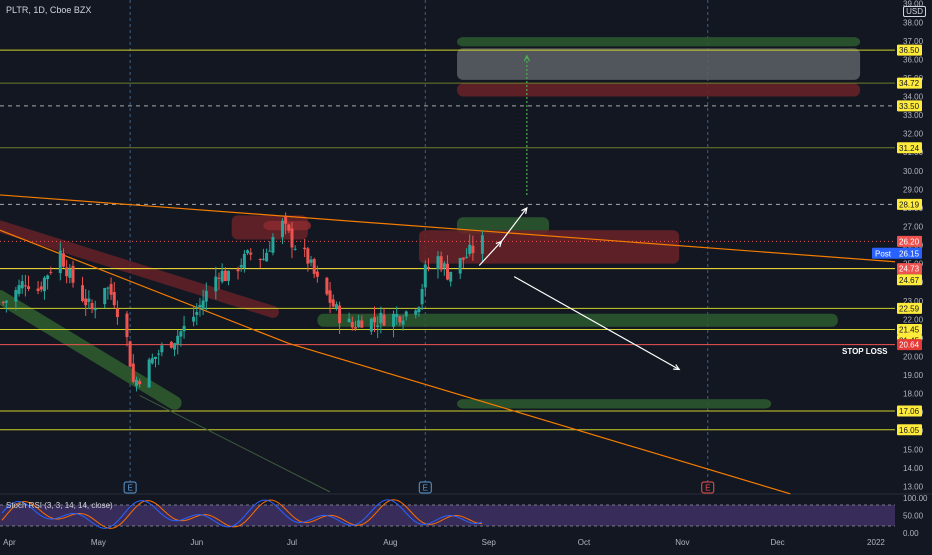  What do you see at coordinates (49, 10) in the screenshot?
I see `symbol-title: PLTR, 1D, Cboe BZX` at bounding box center [49, 10].